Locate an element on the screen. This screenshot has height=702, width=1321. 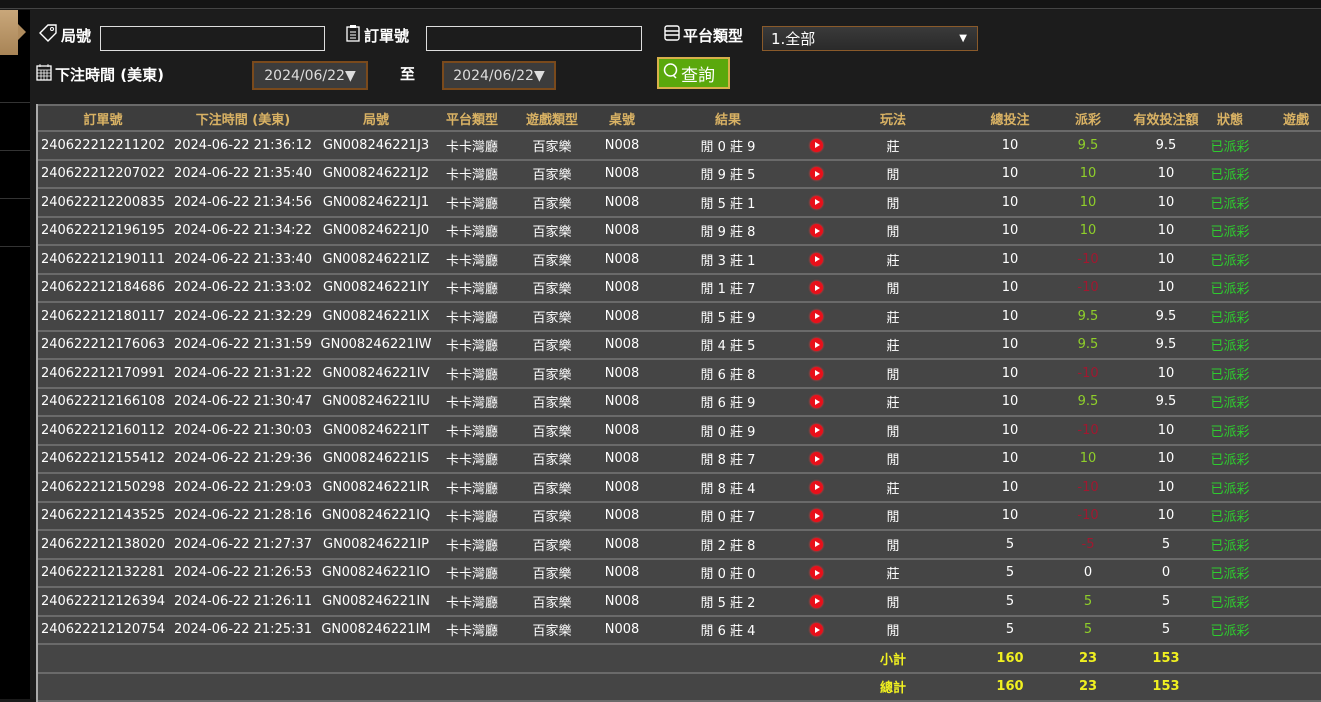
cell-round-no: GN008246221IU is located at coordinates (376, 402).